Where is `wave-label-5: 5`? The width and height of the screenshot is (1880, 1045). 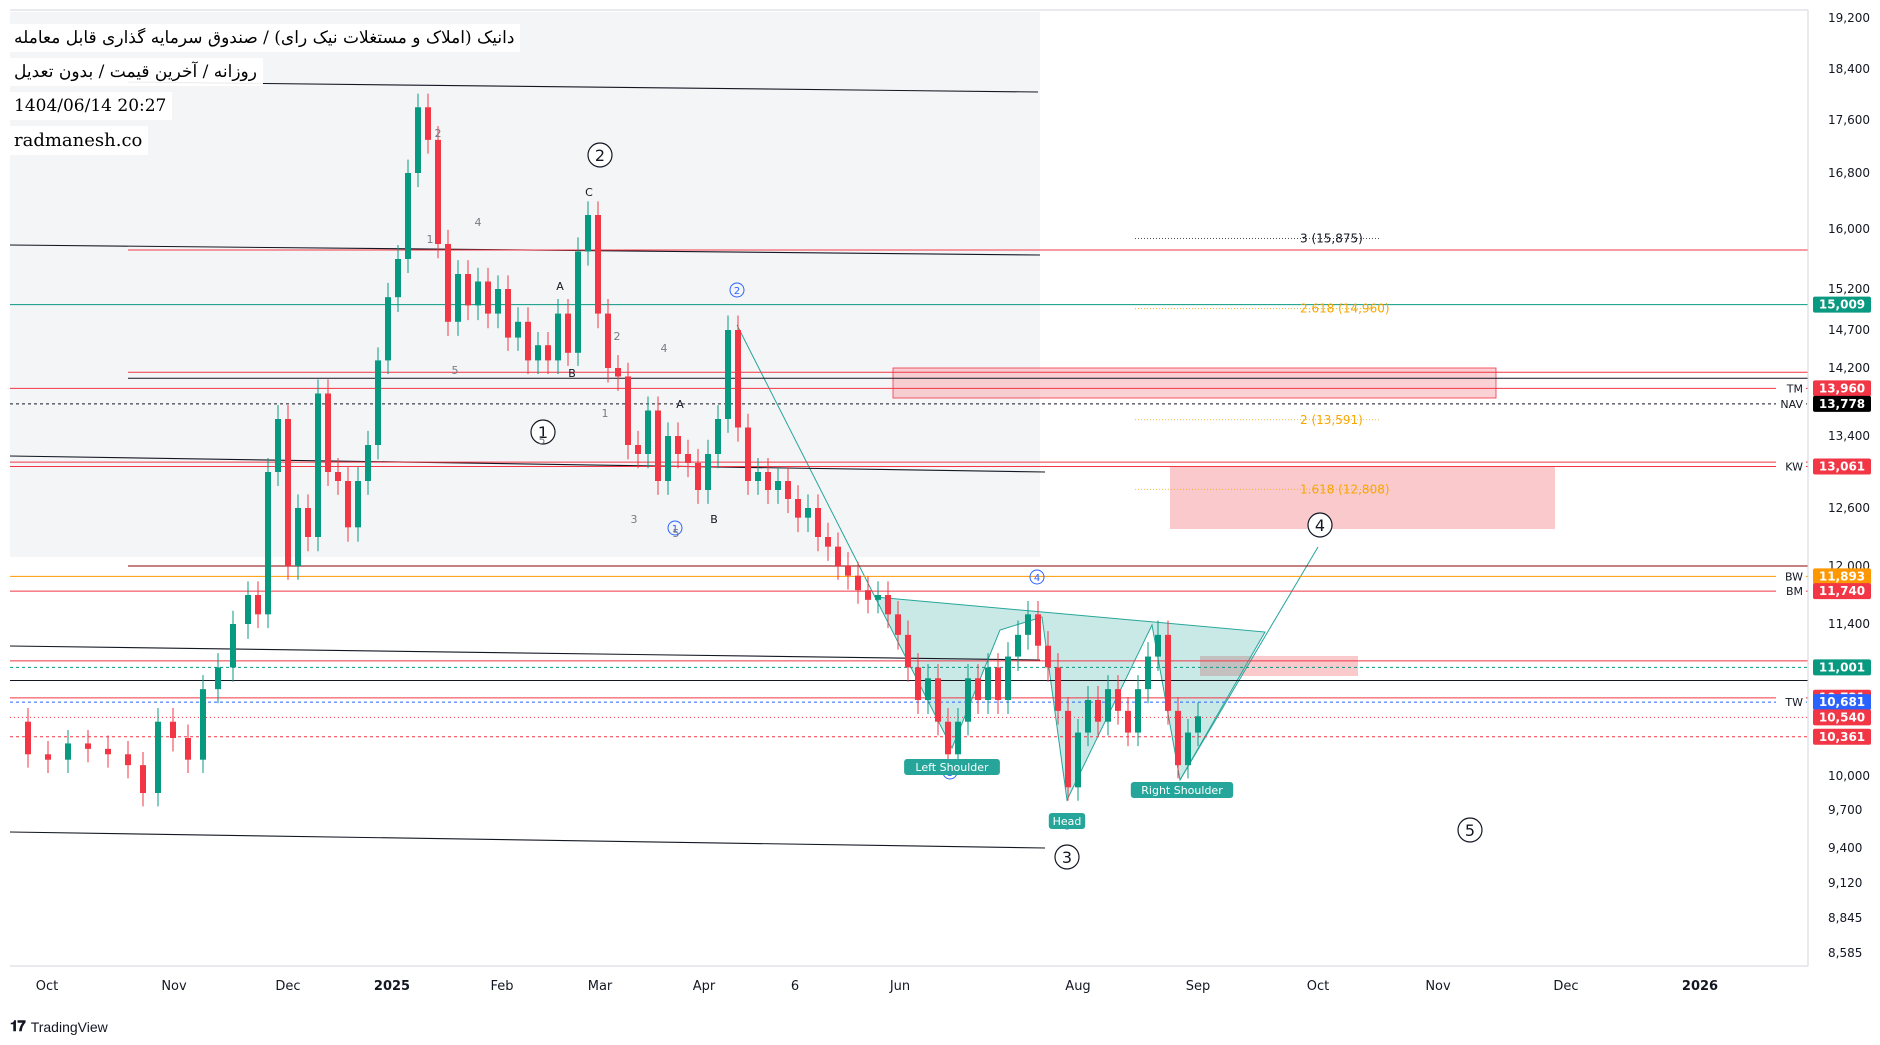
wave-label-5: 5 is located at coordinates (1470, 830).